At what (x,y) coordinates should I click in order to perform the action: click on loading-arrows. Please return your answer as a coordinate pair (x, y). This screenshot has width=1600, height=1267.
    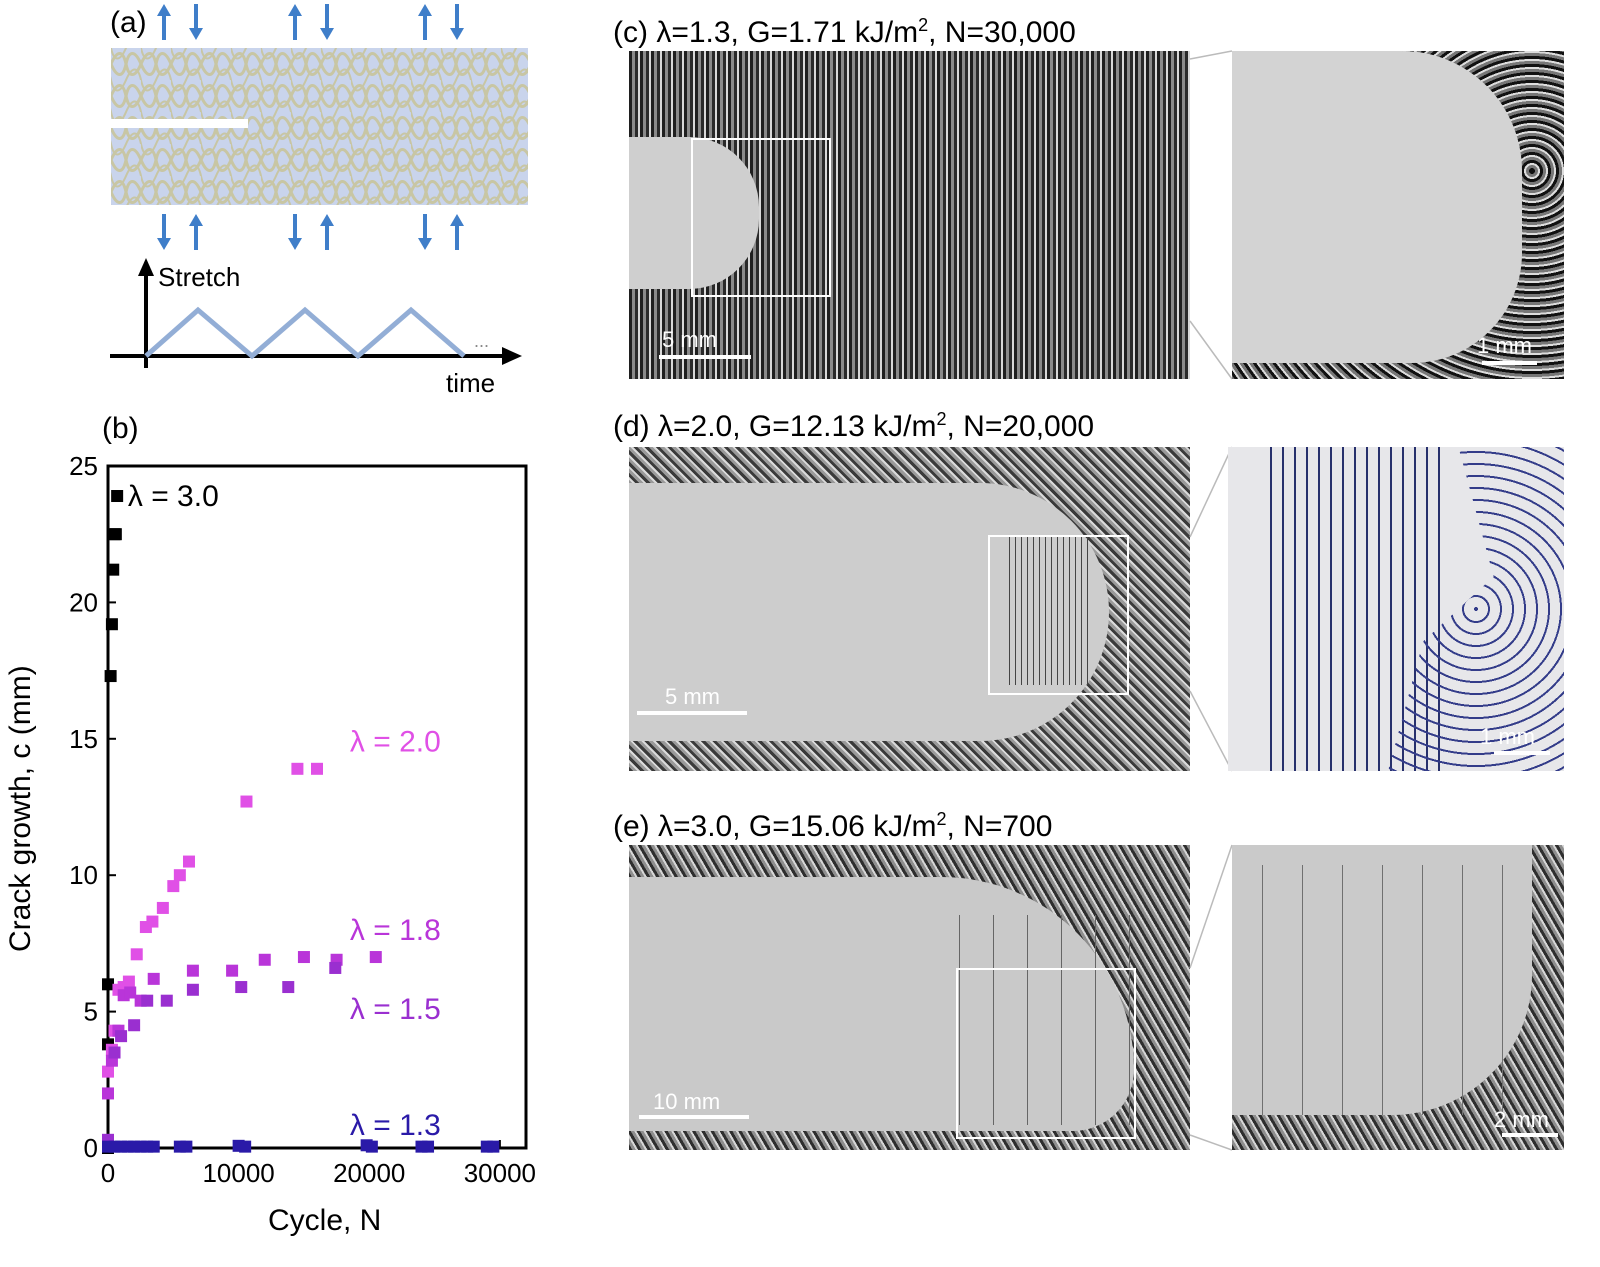
    Looking at the image, I should click on (310, 127).